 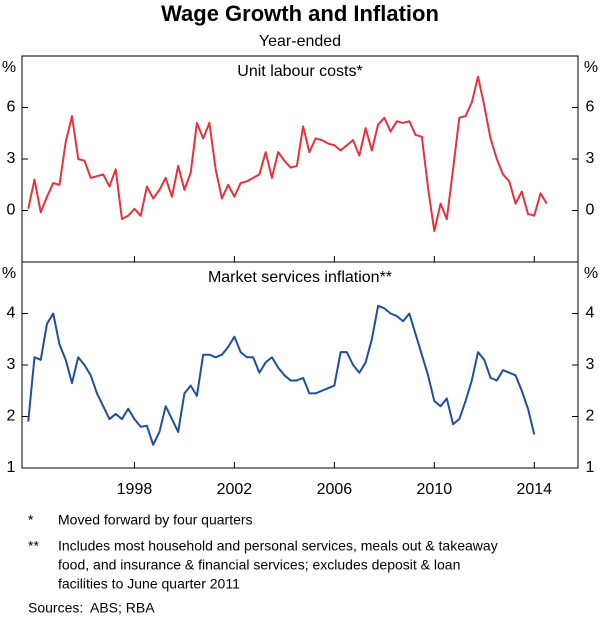 I want to click on note-marker: **, so click(x=33, y=546).